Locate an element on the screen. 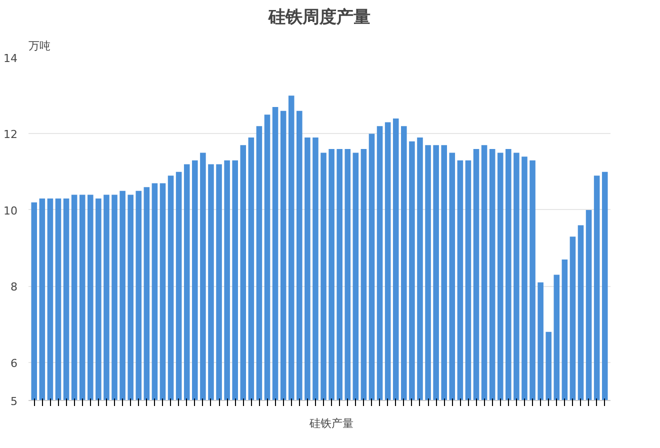 The image size is (660, 448). y-tick-label: 8 is located at coordinates (14, 287).